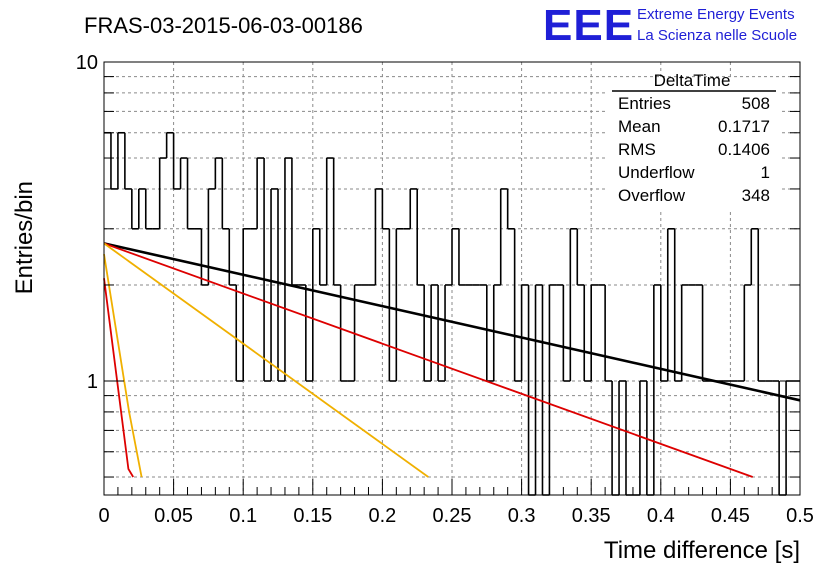 This screenshot has height=572, width=836. What do you see at coordinates (692, 80) in the screenshot?
I see `stats-title: DeltaTime` at bounding box center [692, 80].